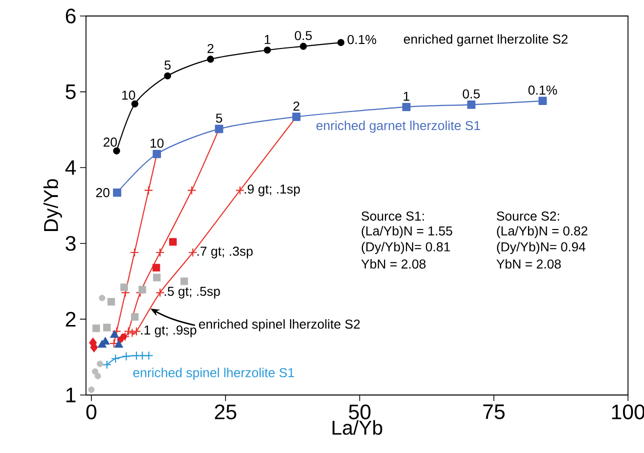 This screenshot has height=453, width=644. I want to click on annotation: .9 gt; .1sp, so click(272, 190).